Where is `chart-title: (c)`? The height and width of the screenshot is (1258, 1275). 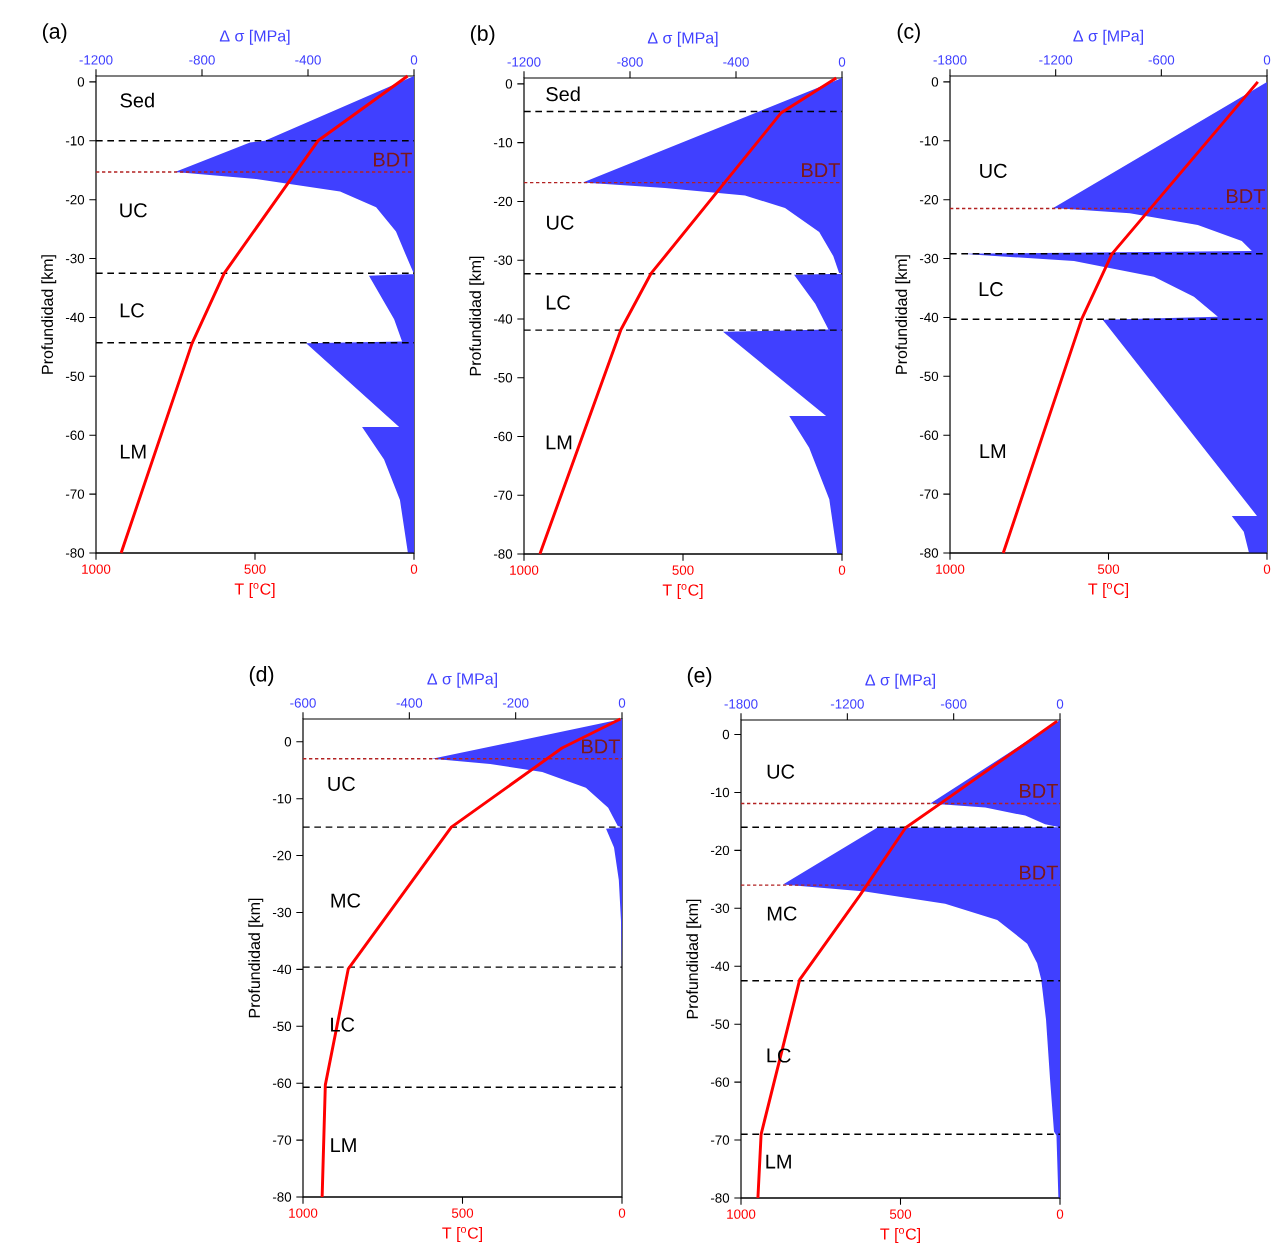
chart-title: (c) is located at coordinates (908, 33).